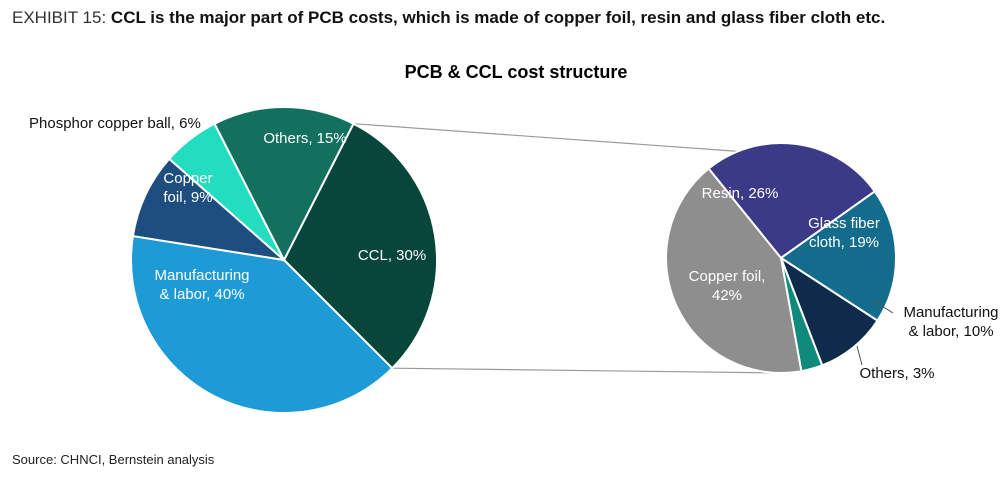  Describe the element at coordinates (59, 17) in the screenshot. I see `exhibit-number: EXHIBIT 15:` at that location.